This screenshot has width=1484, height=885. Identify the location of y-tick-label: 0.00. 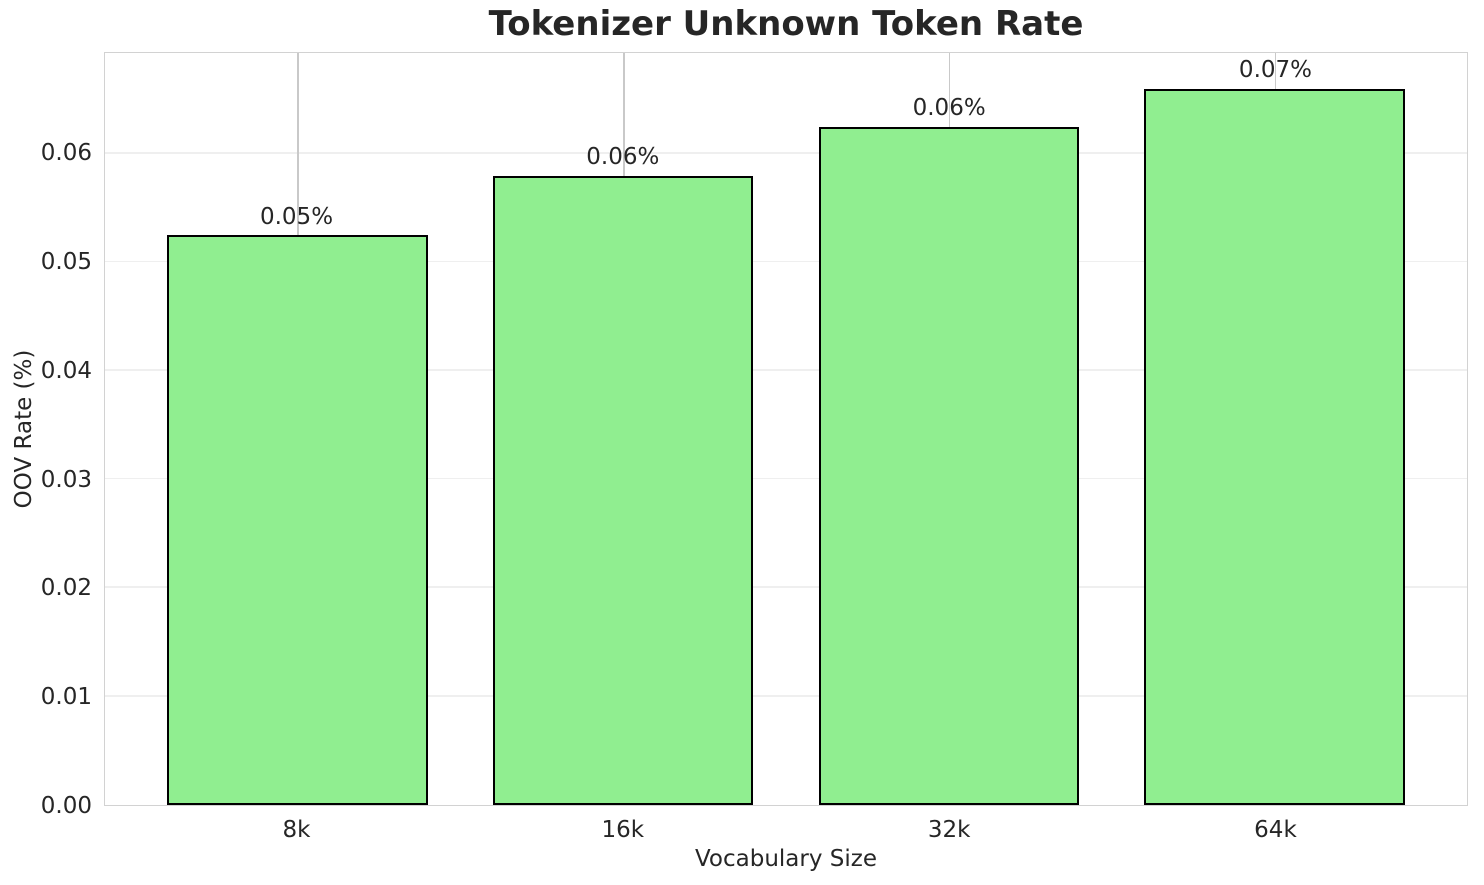
(66, 806).